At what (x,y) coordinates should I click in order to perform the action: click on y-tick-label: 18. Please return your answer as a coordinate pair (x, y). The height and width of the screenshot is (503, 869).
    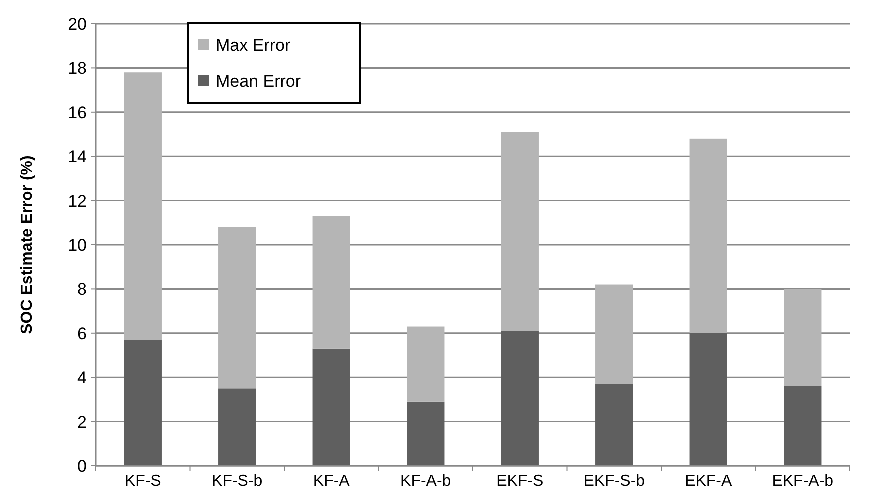
    Looking at the image, I should click on (77, 68).